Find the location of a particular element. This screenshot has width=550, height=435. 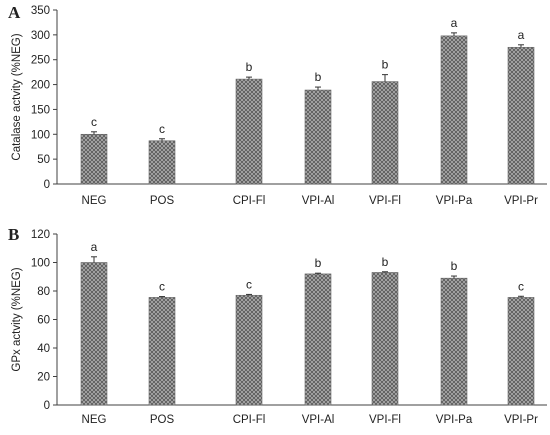

category-label-b: VPI-Al is located at coordinates (318, 420).